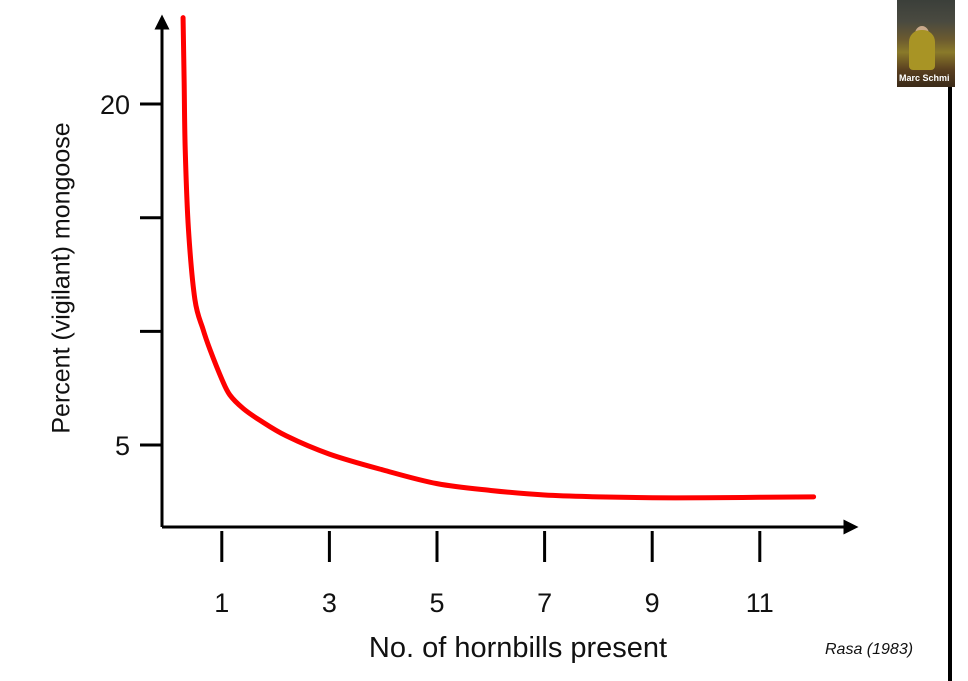 This screenshot has height=681, width=968. I want to click on x-tick-label: 11, so click(760, 603).